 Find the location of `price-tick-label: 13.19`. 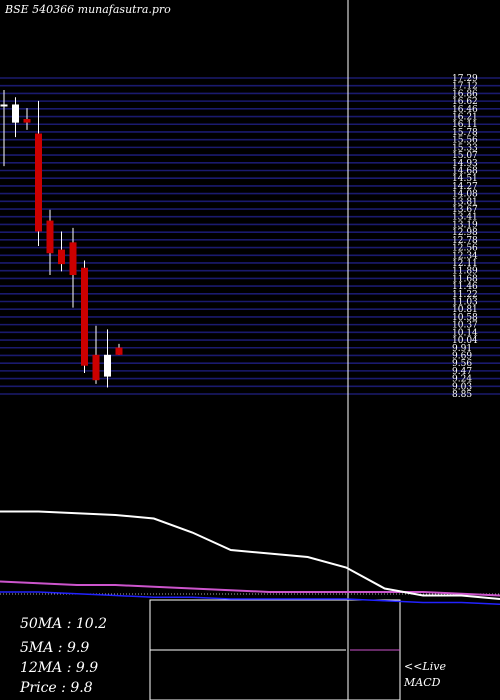

price-tick-label: 13.19 is located at coordinates (465, 225).